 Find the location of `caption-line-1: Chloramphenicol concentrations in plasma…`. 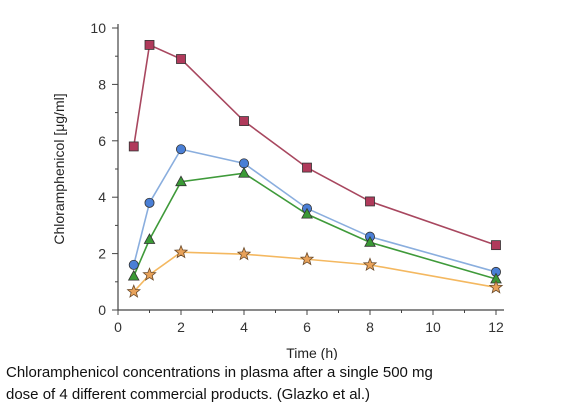

caption-line-1: Chloramphenicol concentrations in plasma… is located at coordinates (219, 372).